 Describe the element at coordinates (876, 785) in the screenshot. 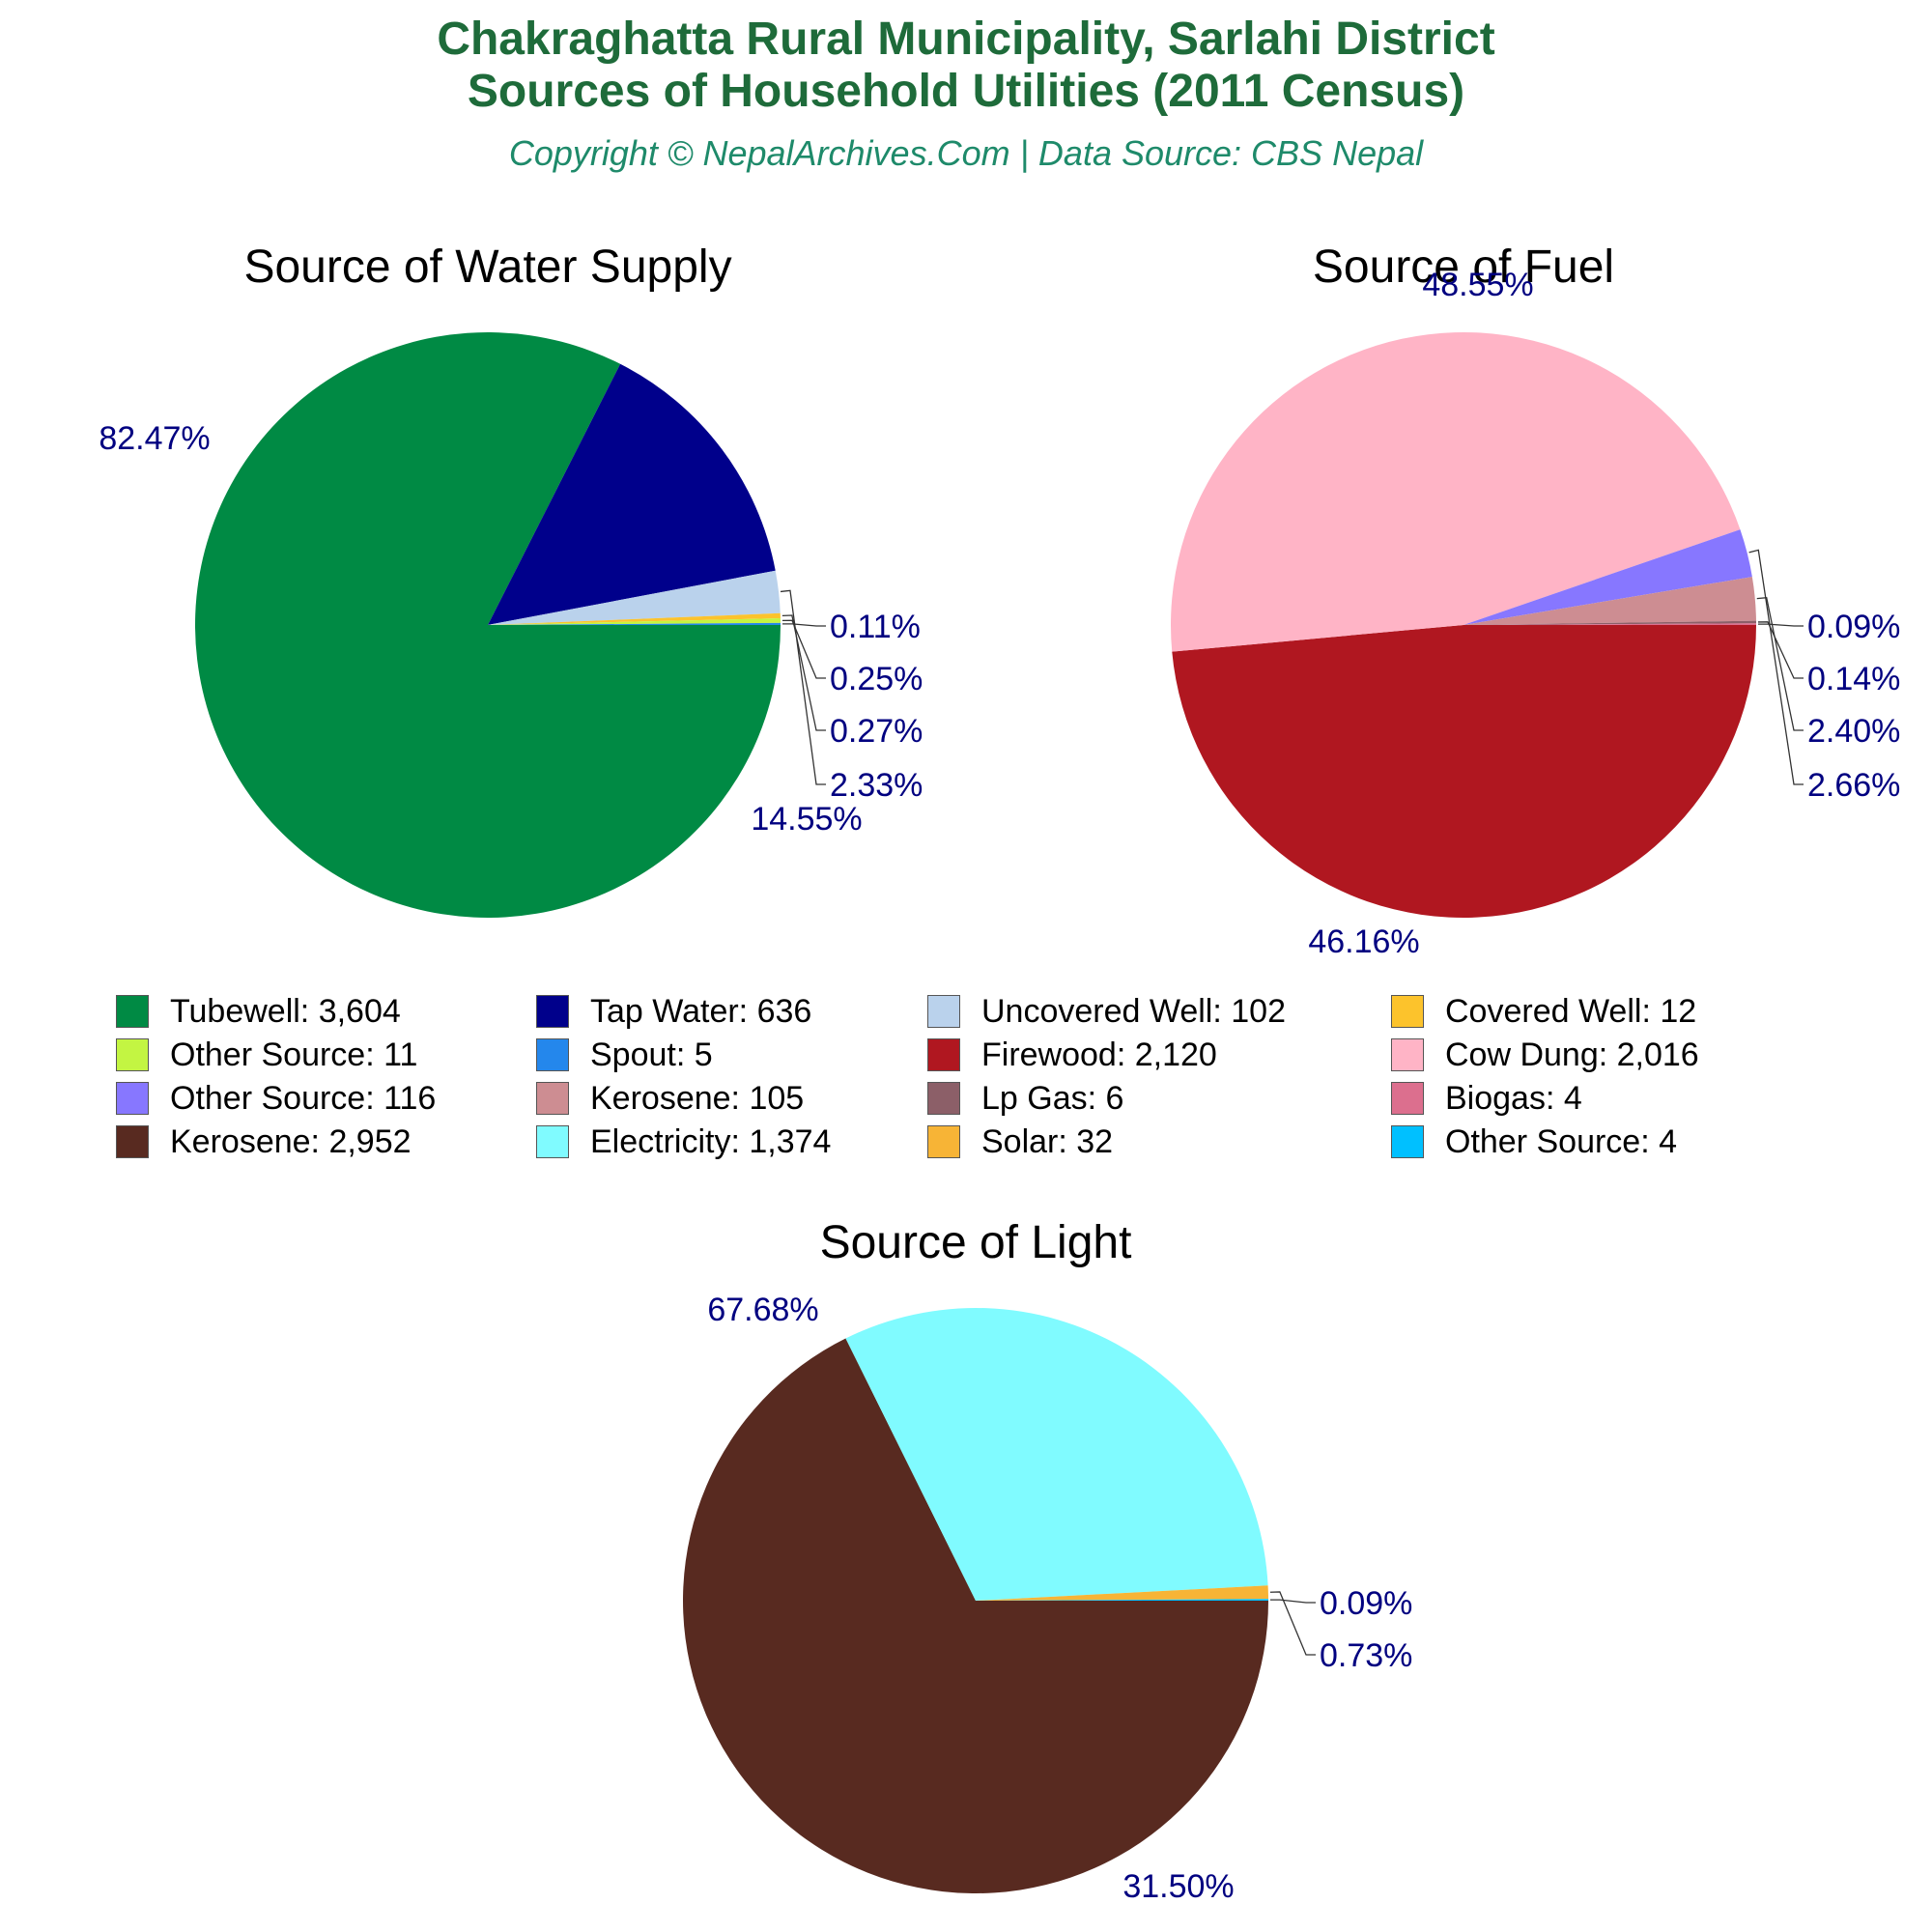

I see `pct-label: 2.33%` at that location.